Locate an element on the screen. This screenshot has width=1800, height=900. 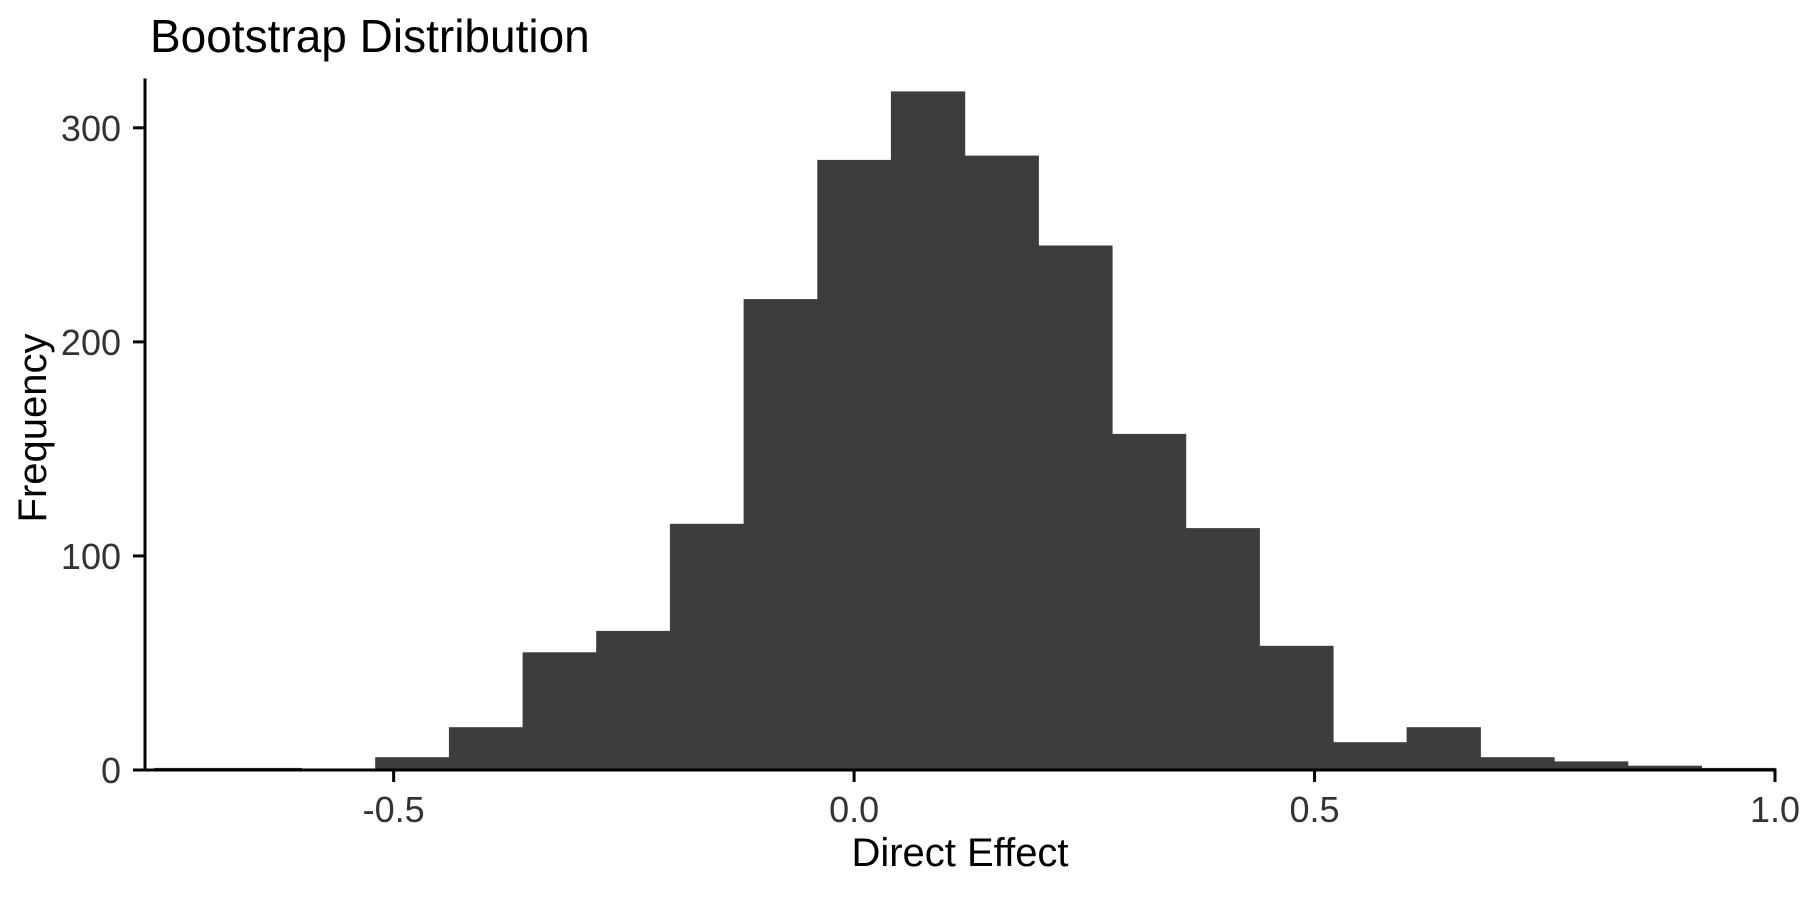
x-tick-label: -0.5 is located at coordinates (394, 809).